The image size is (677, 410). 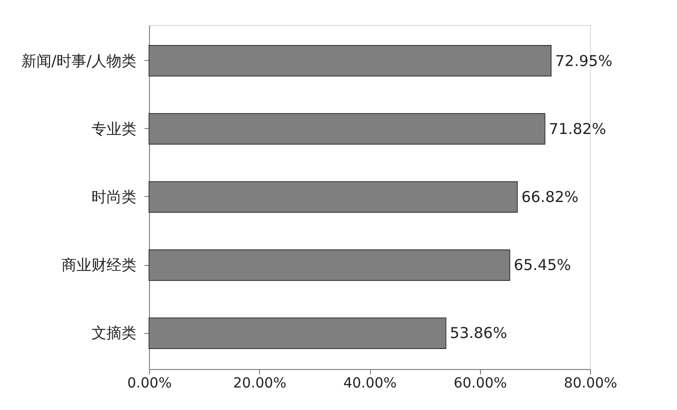 What do you see at coordinates (114, 333) in the screenshot?
I see `y-tick-label: 文摘类` at bounding box center [114, 333].